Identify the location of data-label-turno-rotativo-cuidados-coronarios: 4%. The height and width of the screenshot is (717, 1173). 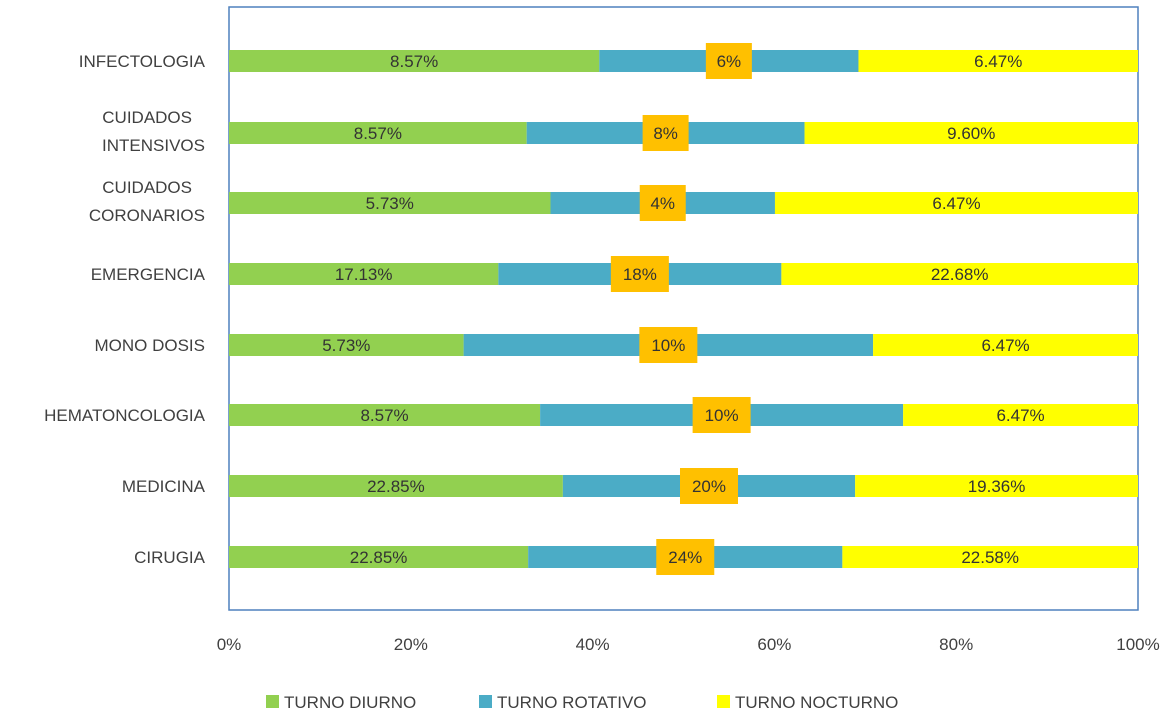
(662, 203).